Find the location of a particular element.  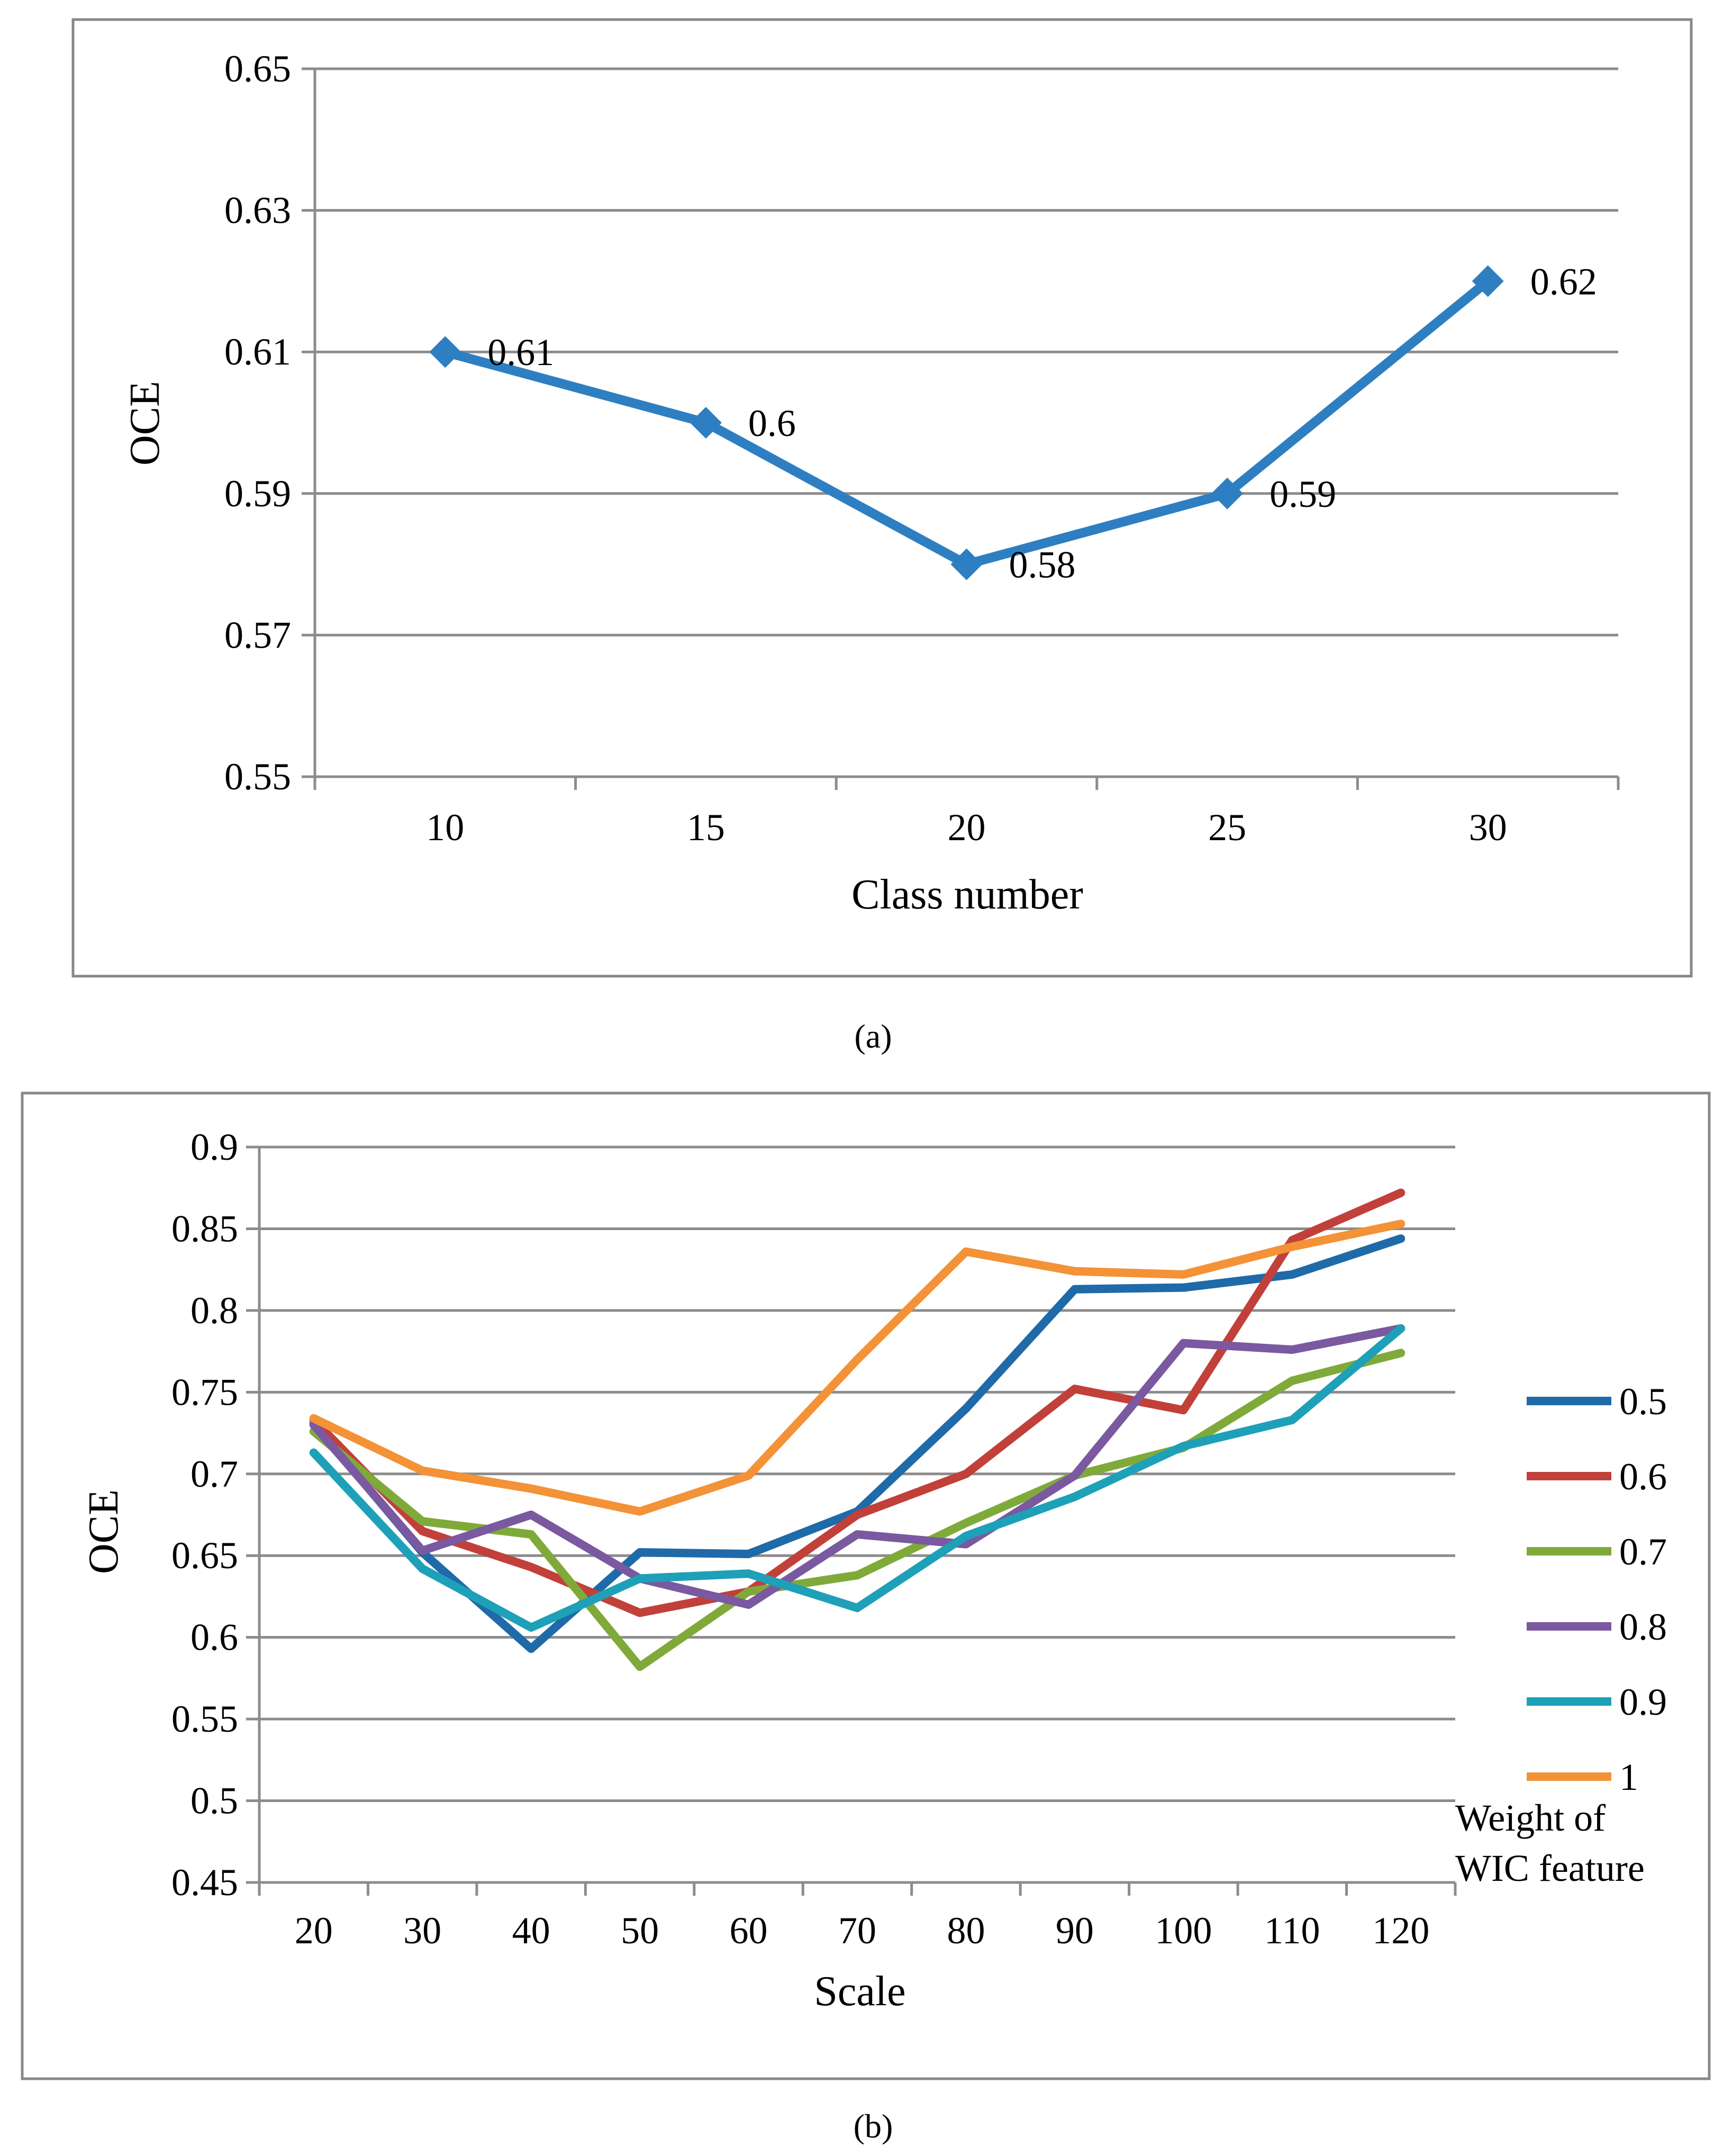

chart-b-ytick-label: 0.9 is located at coordinates (214, 1147).